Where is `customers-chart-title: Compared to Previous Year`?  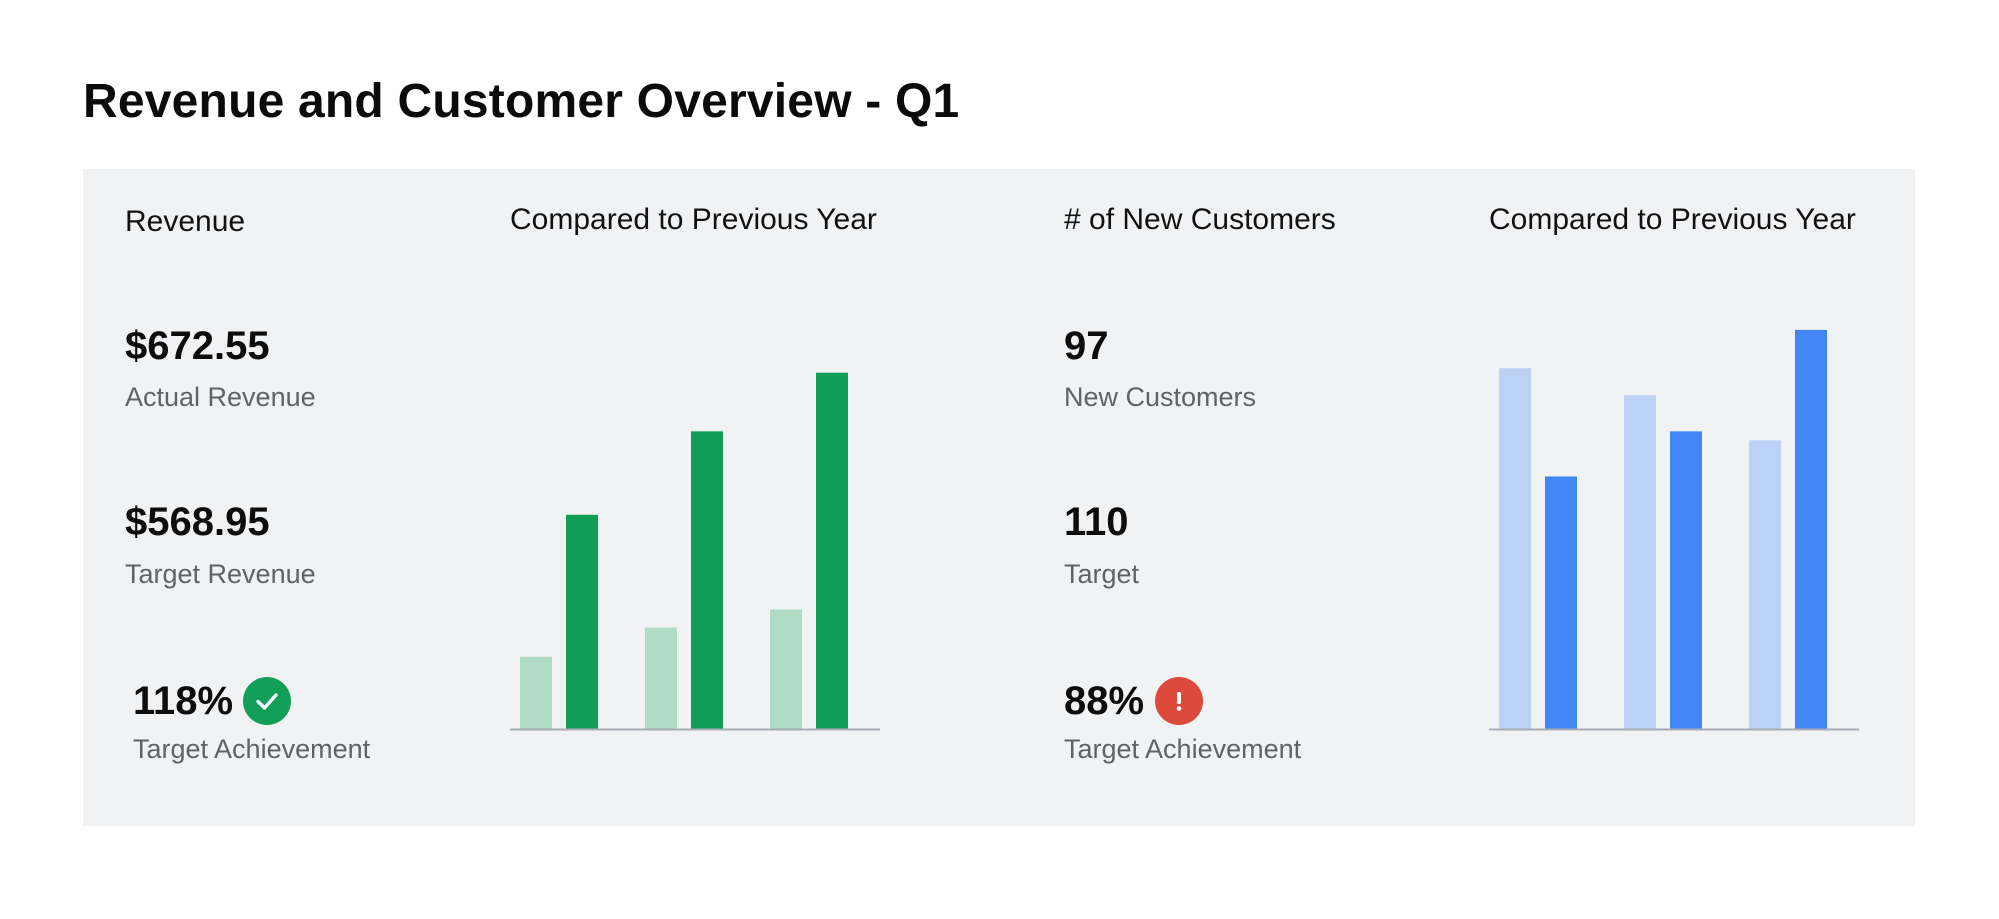
customers-chart-title: Compared to Previous Year is located at coordinates (1672, 219).